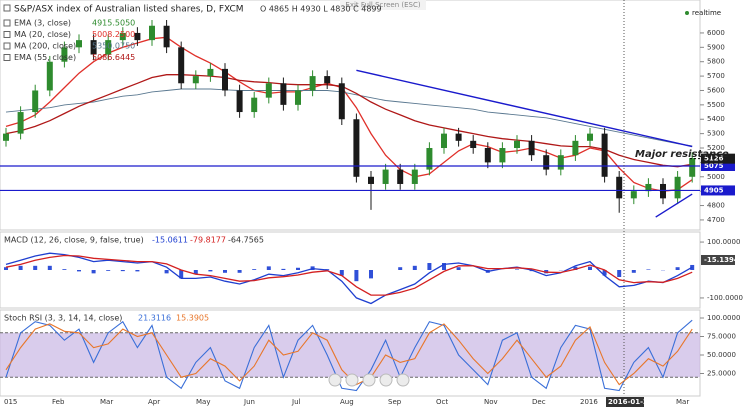 The width and height of the screenshot is (748, 409). Describe the element at coordinates (170, 240) in the screenshot. I see `legend-value: -15.0611` at that location.